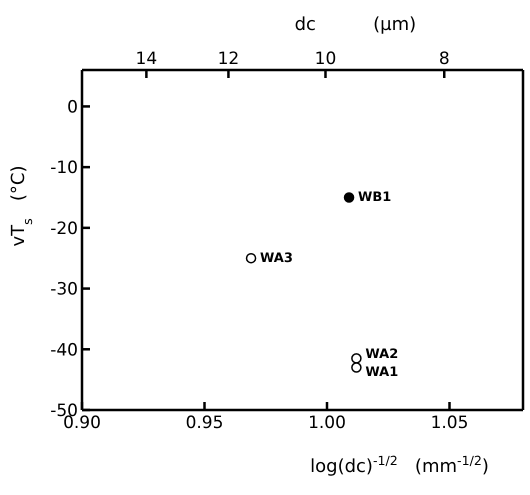 Image resolution: width=530 pixels, height=495 pixels. Describe the element at coordinates (72, 107) in the screenshot. I see `y-tick-label: 0` at that location.